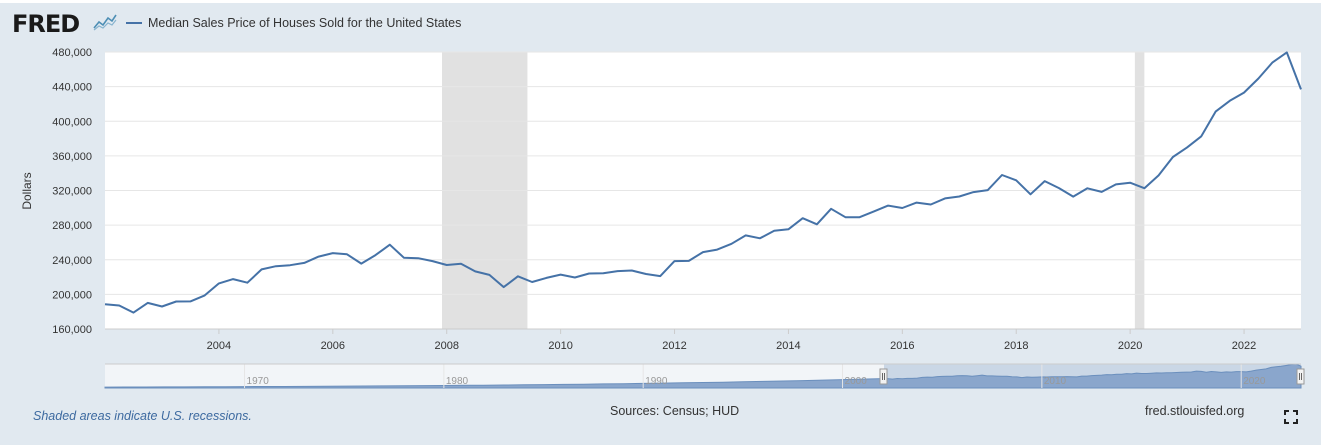 The image size is (1321, 445). I want to click on navigator-area, so click(703, 376).